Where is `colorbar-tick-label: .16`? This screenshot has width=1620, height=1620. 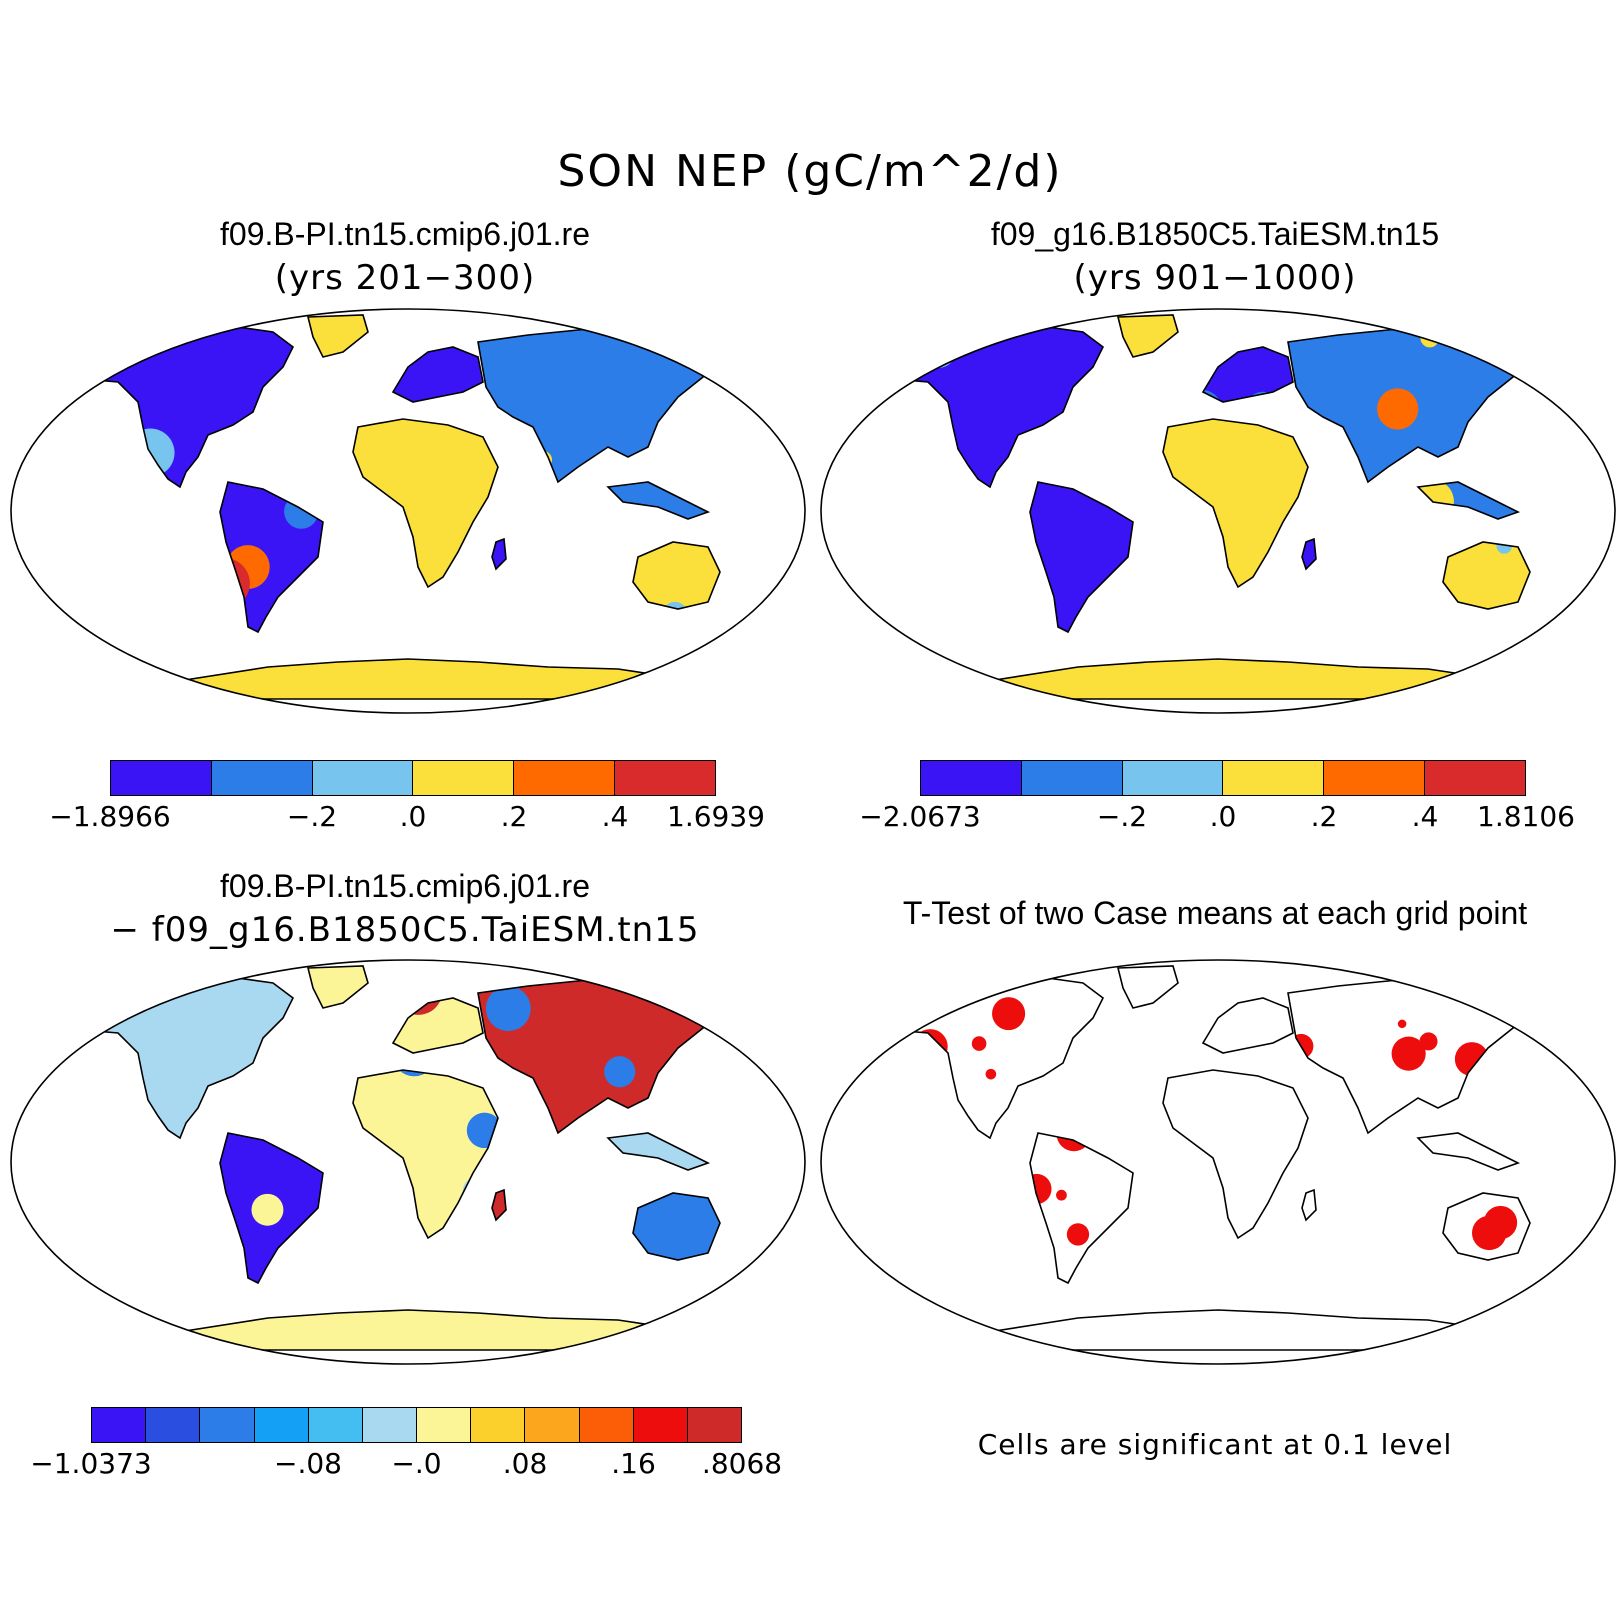 colorbar-tick-label: .16 is located at coordinates (633, 1463).